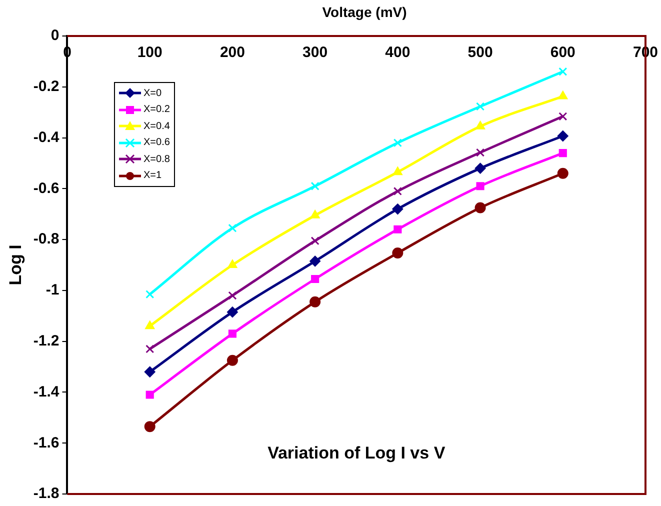 This screenshot has height=506, width=661. Describe the element at coordinates (357, 453) in the screenshot. I see `annotation: Variation of Log I vs V` at that location.